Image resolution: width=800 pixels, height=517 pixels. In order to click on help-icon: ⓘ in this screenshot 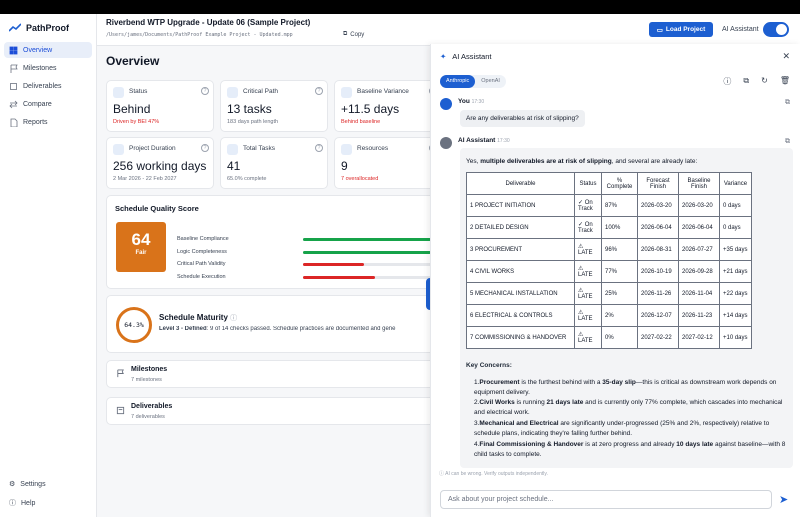, I will do `click(234, 318)`.